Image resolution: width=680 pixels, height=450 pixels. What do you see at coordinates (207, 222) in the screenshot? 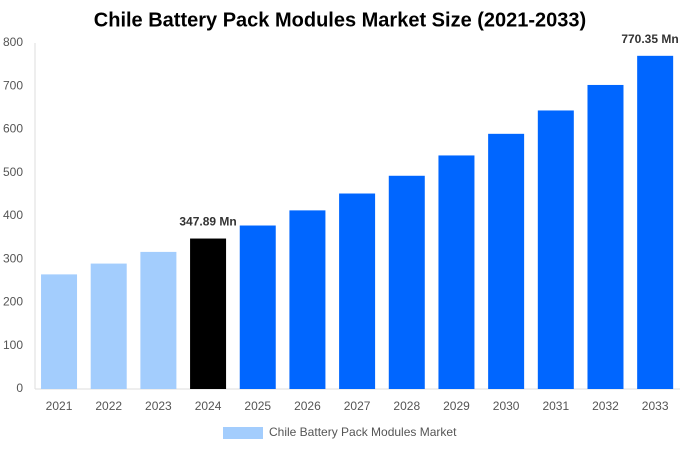
I see `value-label: 347.89 Mn` at bounding box center [207, 222].